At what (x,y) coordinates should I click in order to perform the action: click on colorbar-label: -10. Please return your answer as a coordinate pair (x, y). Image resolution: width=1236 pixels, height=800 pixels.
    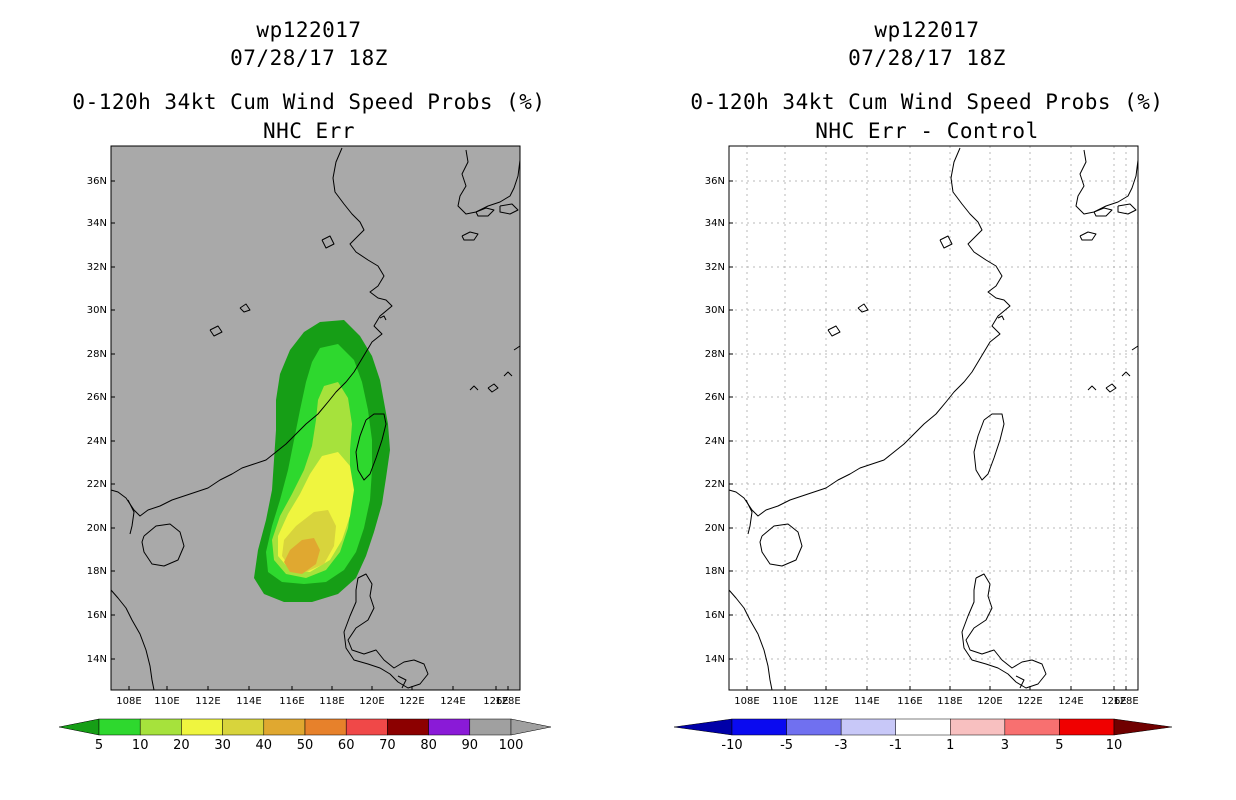
    Looking at the image, I should click on (731, 745).